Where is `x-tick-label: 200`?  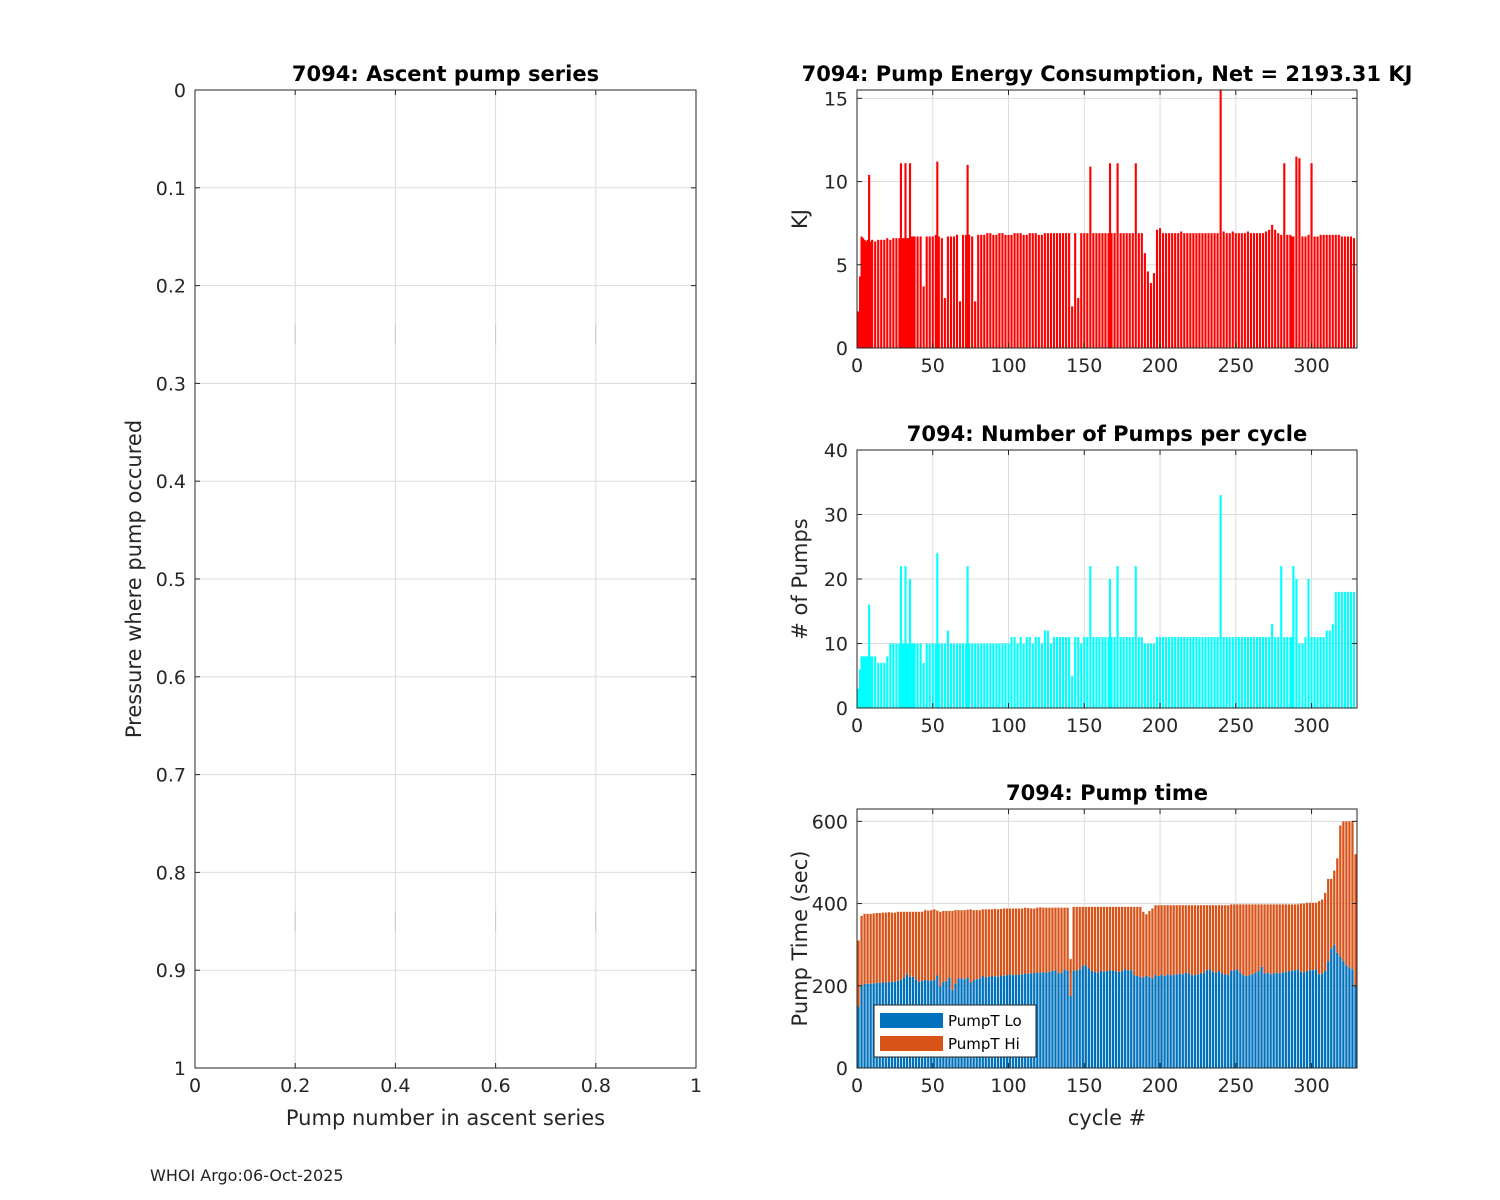 x-tick-label: 200 is located at coordinates (1160, 726).